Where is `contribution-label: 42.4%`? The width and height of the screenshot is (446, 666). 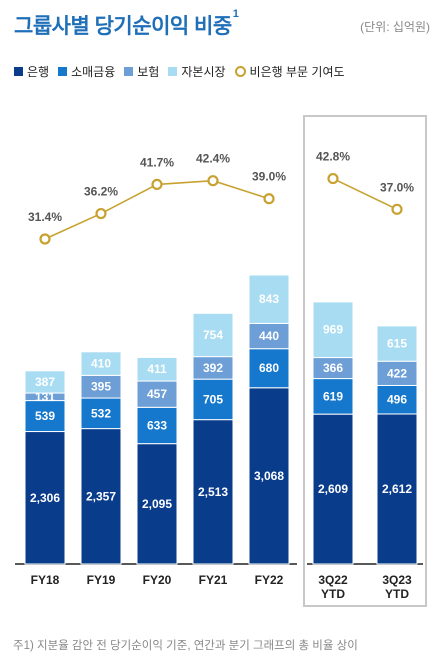
contribution-label: 42.4% is located at coordinates (213, 159).